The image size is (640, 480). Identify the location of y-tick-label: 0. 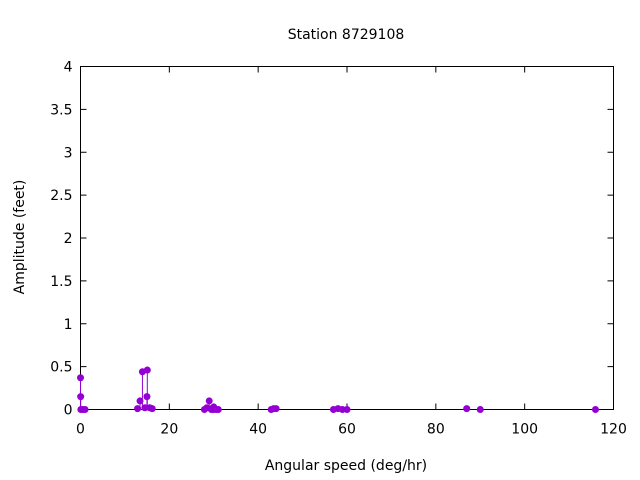
(68, 411).